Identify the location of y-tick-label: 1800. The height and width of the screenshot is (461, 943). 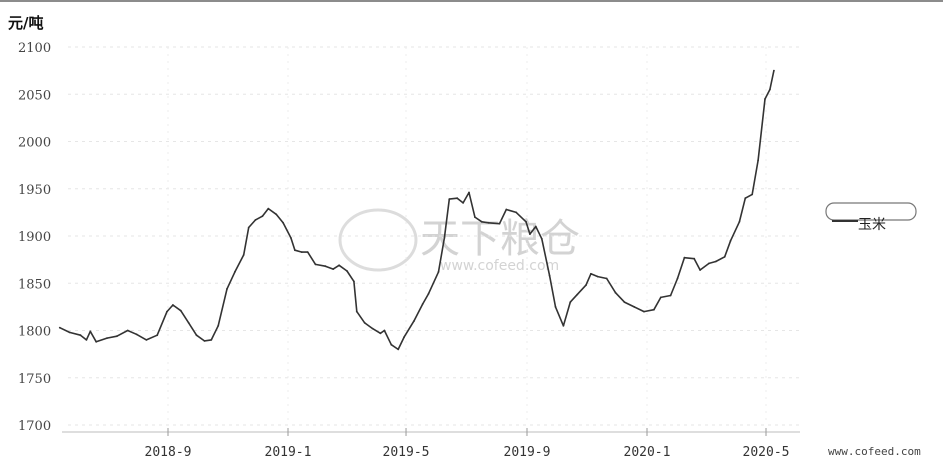
(34, 332).